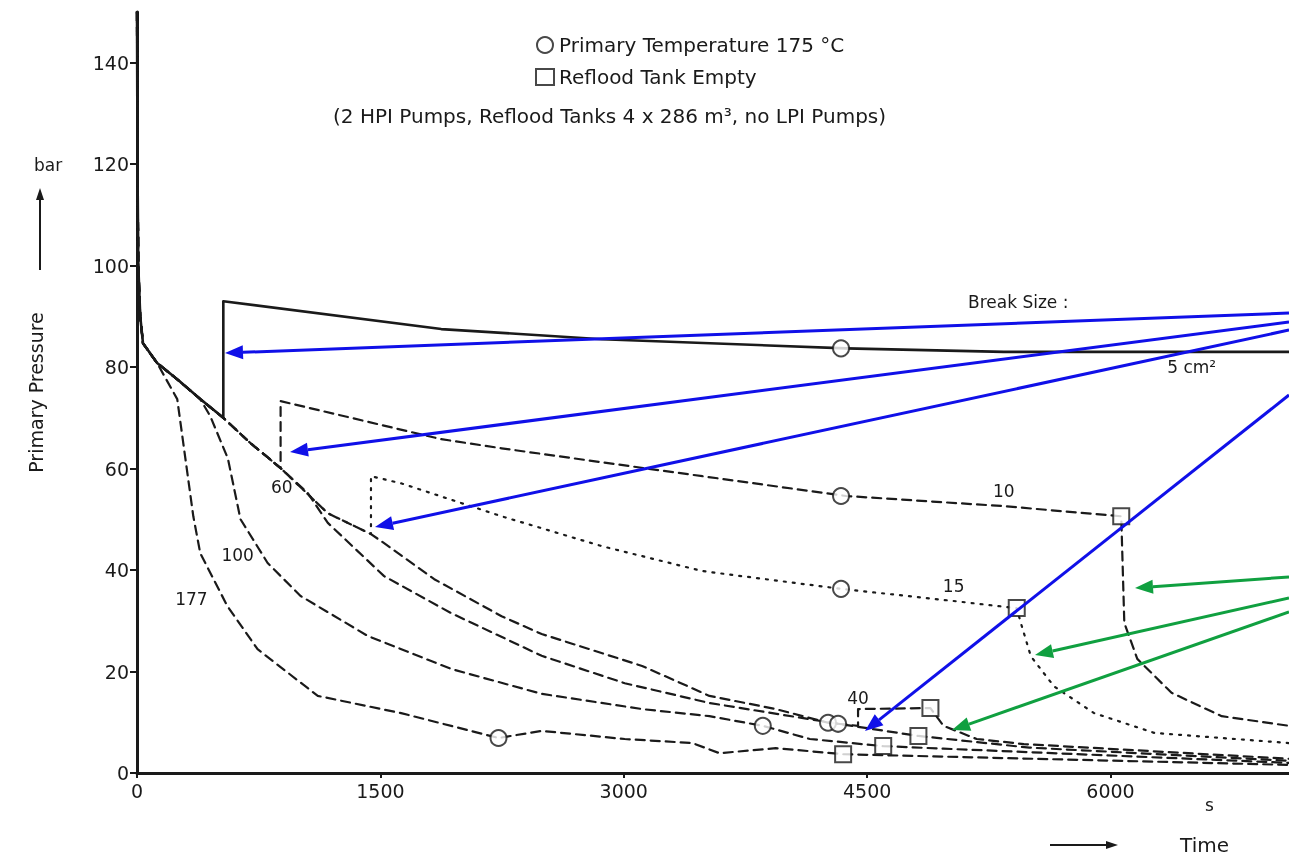  What do you see at coordinates (610, 116) in the screenshot?
I see `text: (2 HPI Pumps, Reflood Tanks 4 x 286 m³, no LPI Pumps)` at bounding box center [610, 116].